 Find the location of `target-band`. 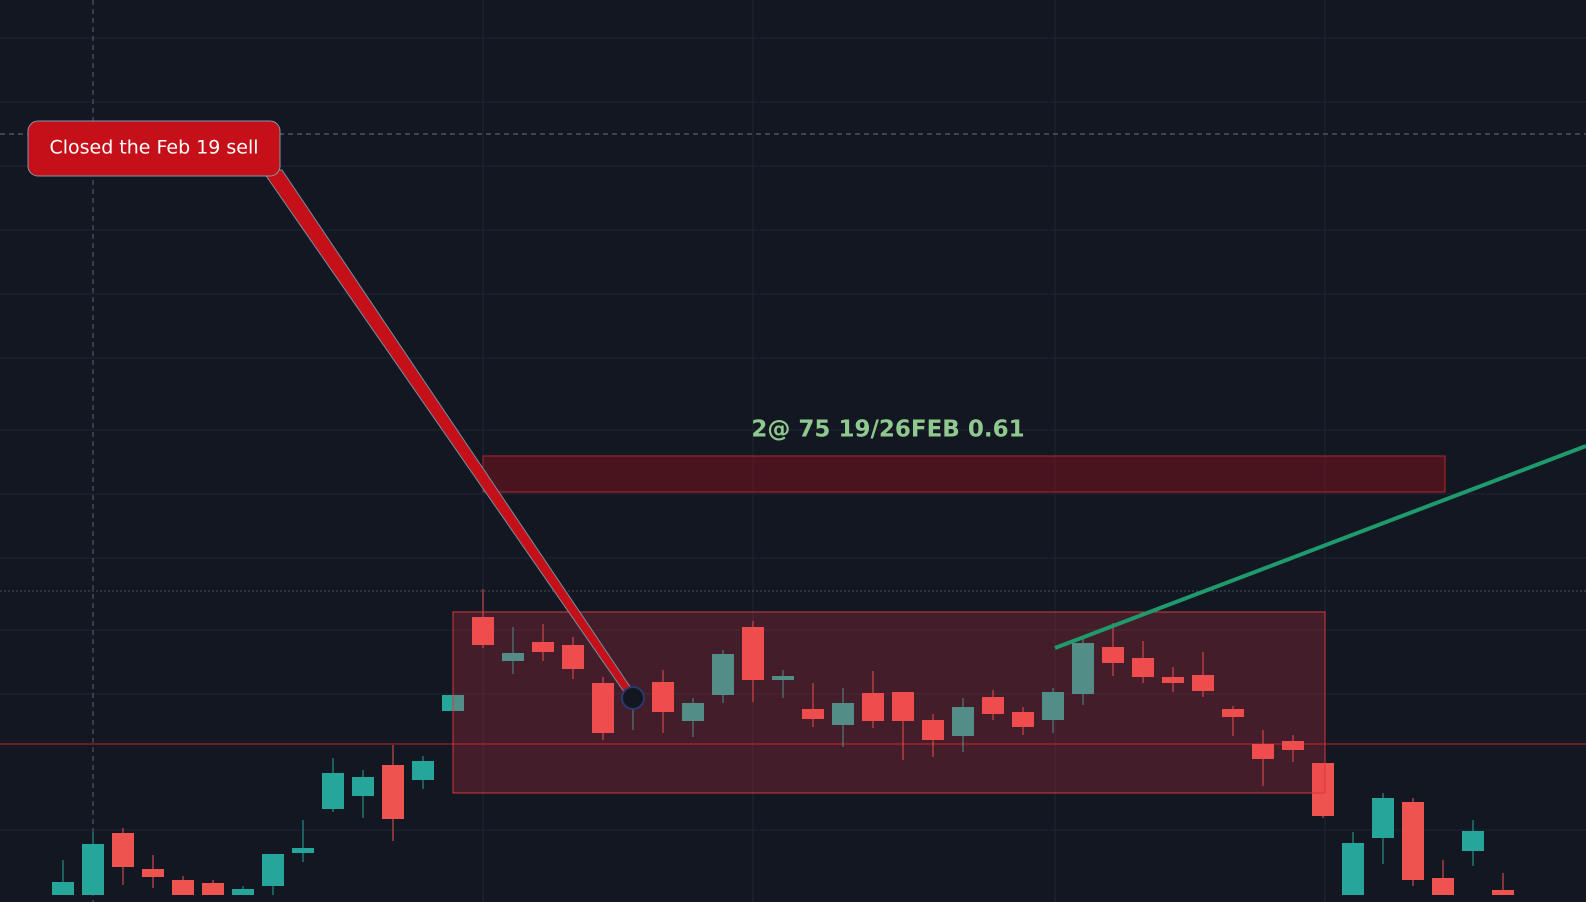

target-band is located at coordinates (964, 474).